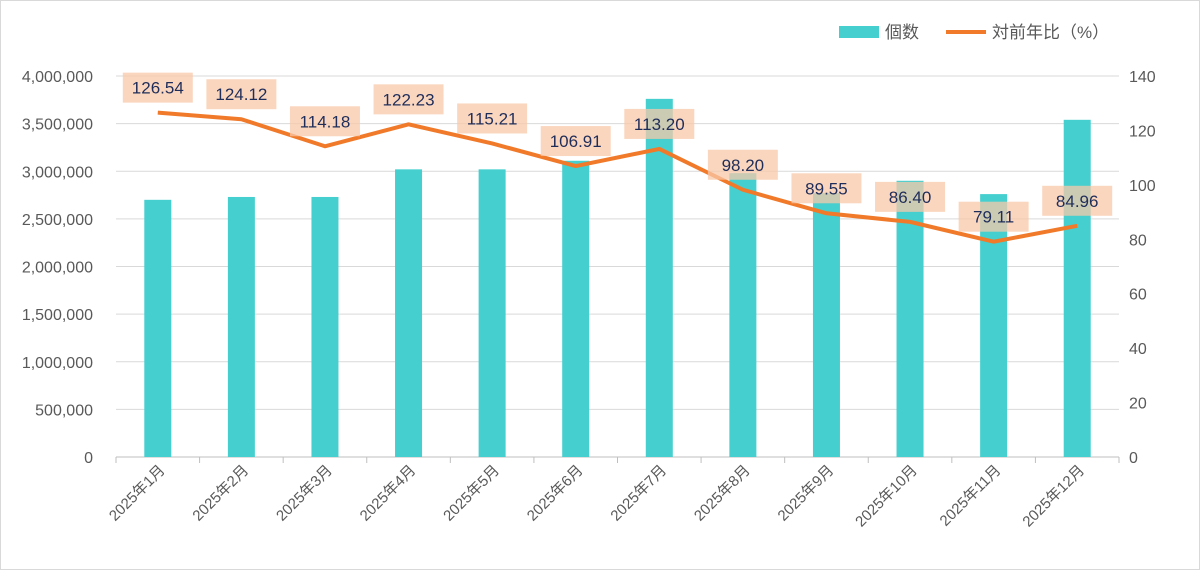 The width and height of the screenshot is (1200, 576). What do you see at coordinates (971, 496) in the screenshot?
I see `x-tick-label: 2025年11月` at bounding box center [971, 496].